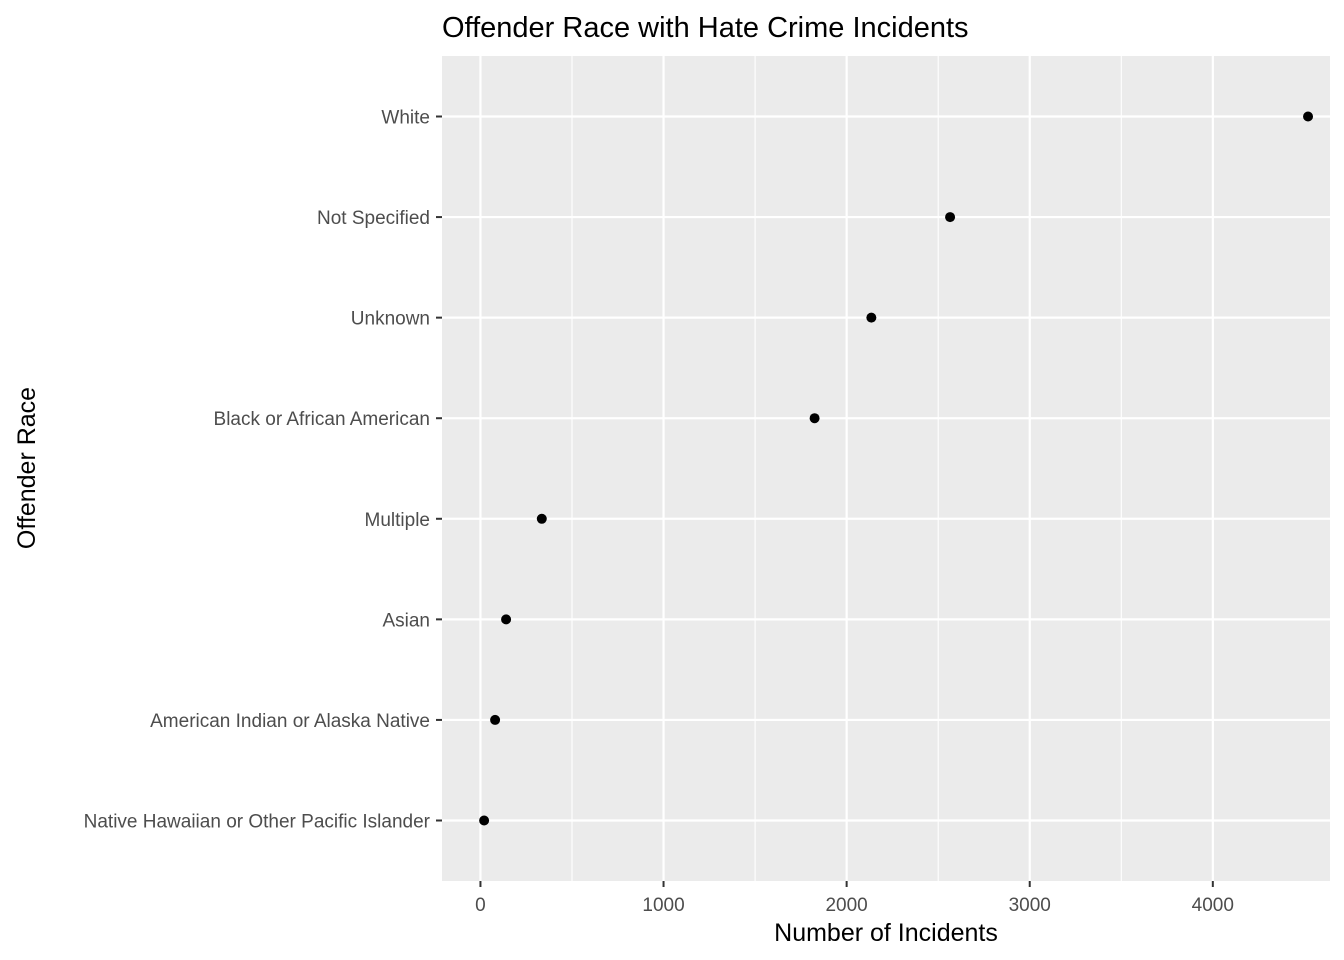 This screenshot has width=1344, height=960. What do you see at coordinates (290, 721) in the screenshot?
I see `y-tick-label: American Indian or Alaska Native` at bounding box center [290, 721].